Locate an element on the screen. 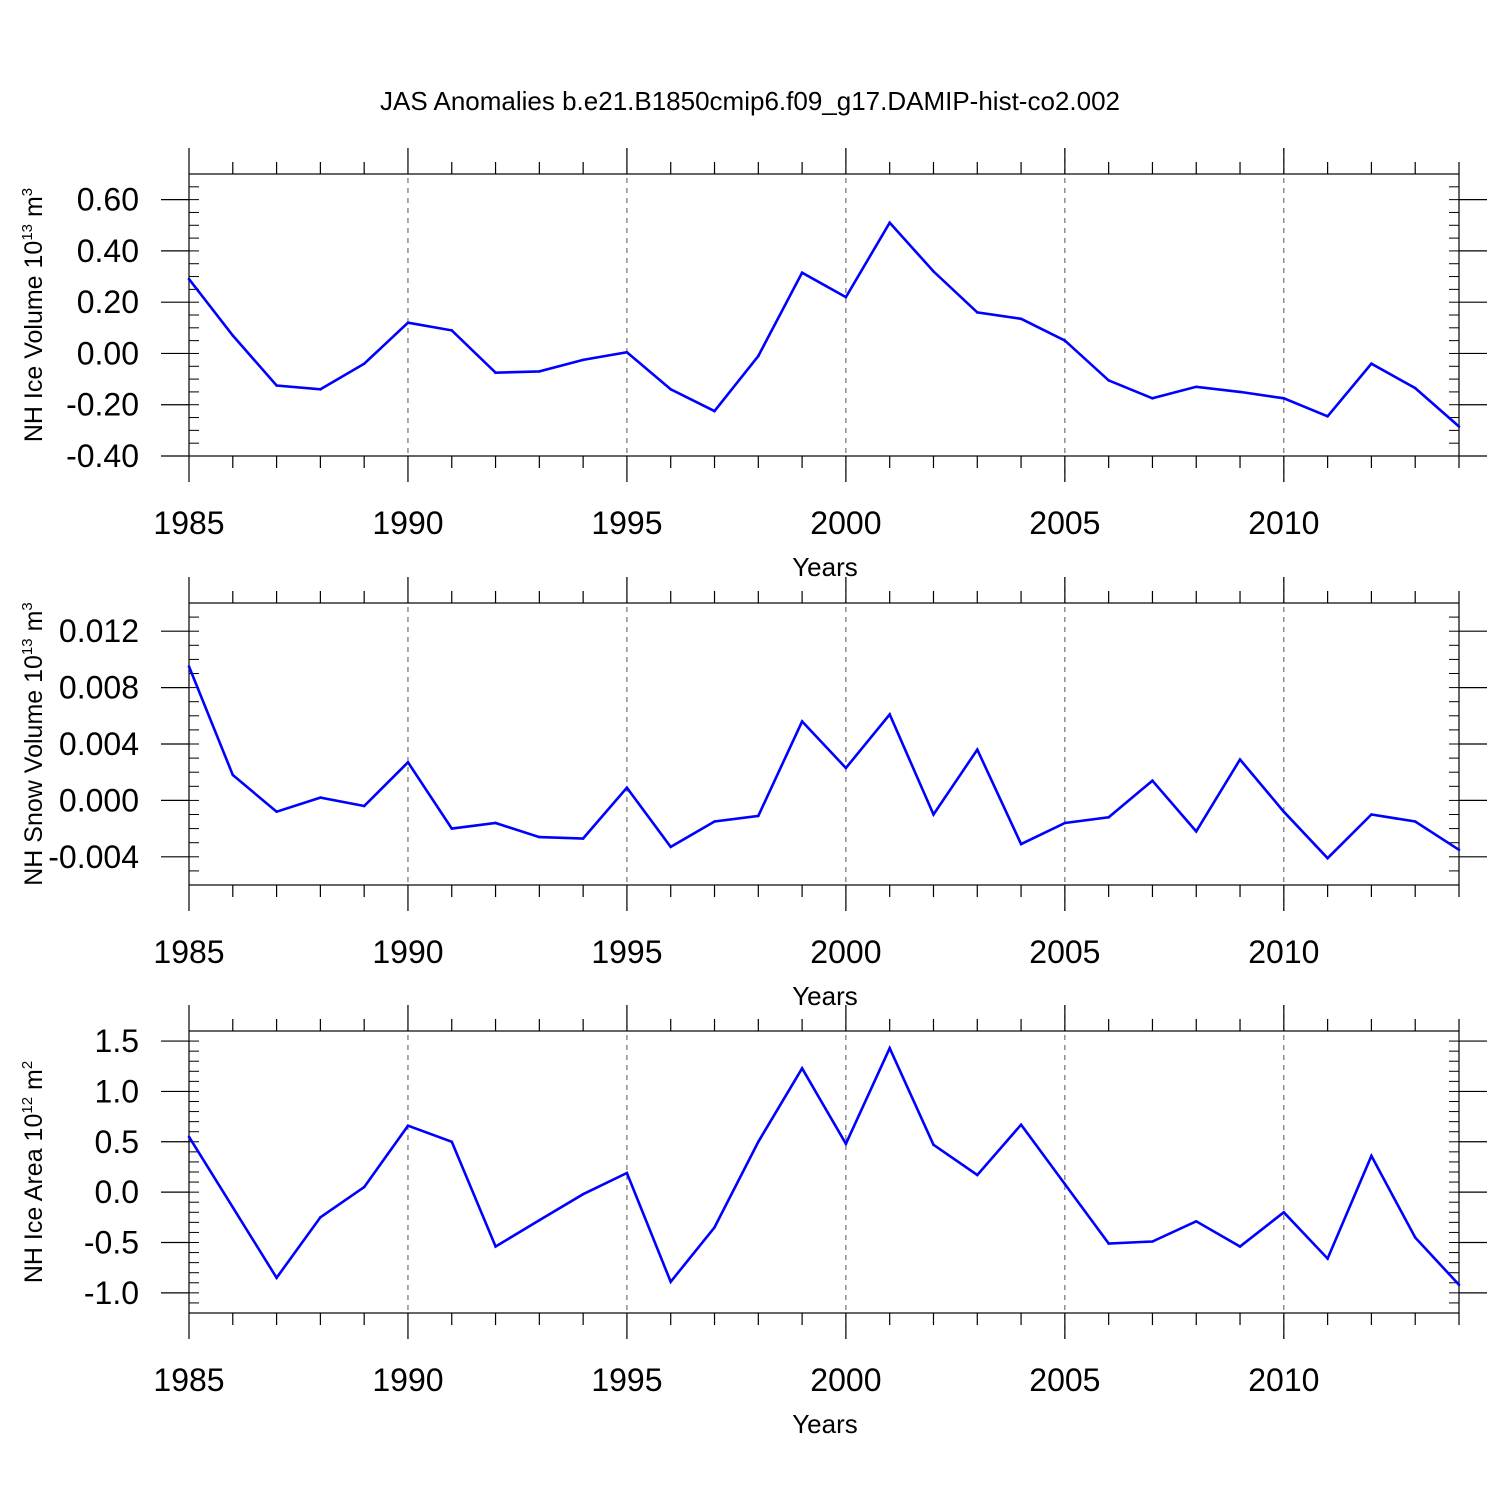  y-tick-label: -0.004 is located at coordinates (93, 857).